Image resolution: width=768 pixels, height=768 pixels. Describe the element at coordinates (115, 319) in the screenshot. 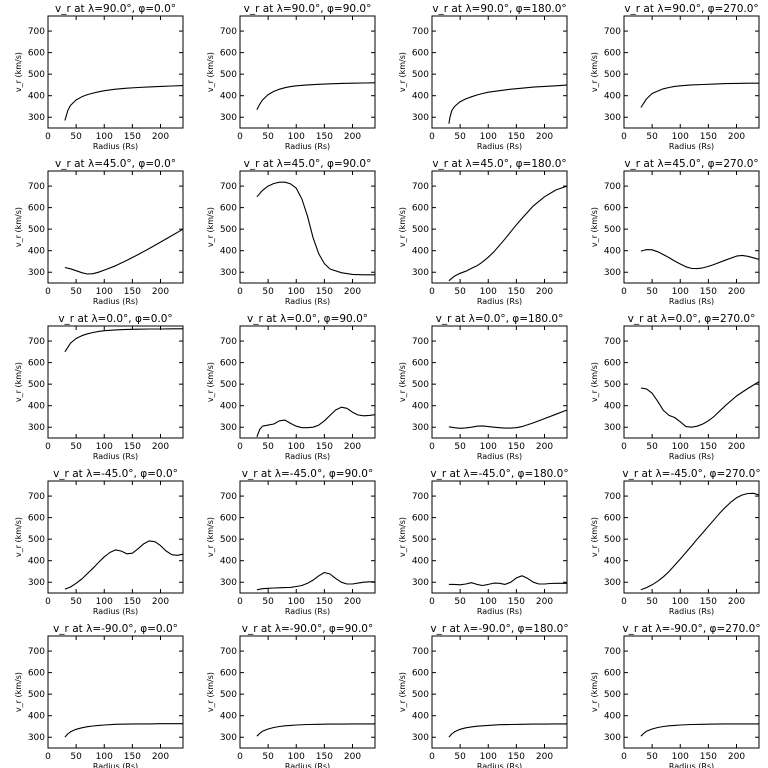

I see `subplot-title: v_r at λ=0.0°, φ=0.0°` at that location.